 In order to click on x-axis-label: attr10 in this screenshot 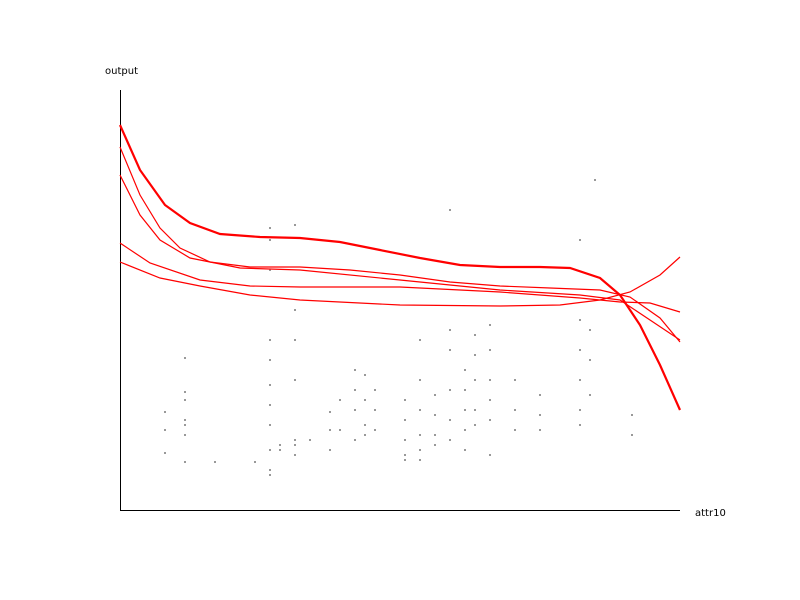, I will do `click(710, 513)`.